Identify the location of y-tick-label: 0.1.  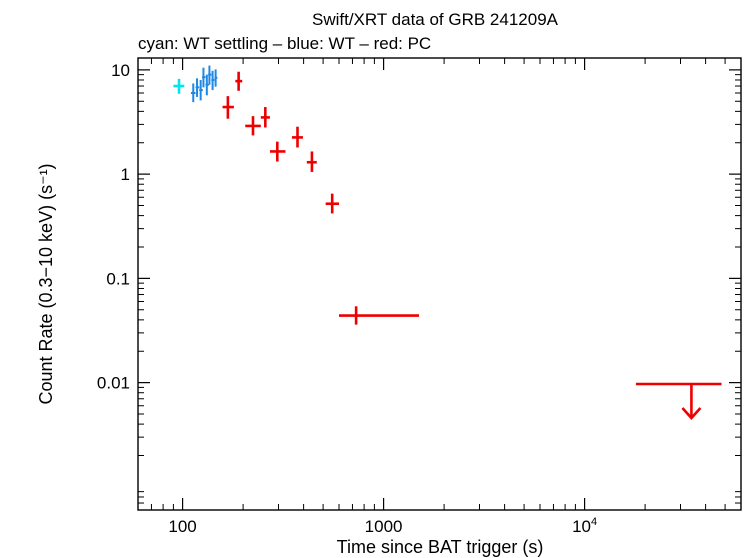
(118, 278).